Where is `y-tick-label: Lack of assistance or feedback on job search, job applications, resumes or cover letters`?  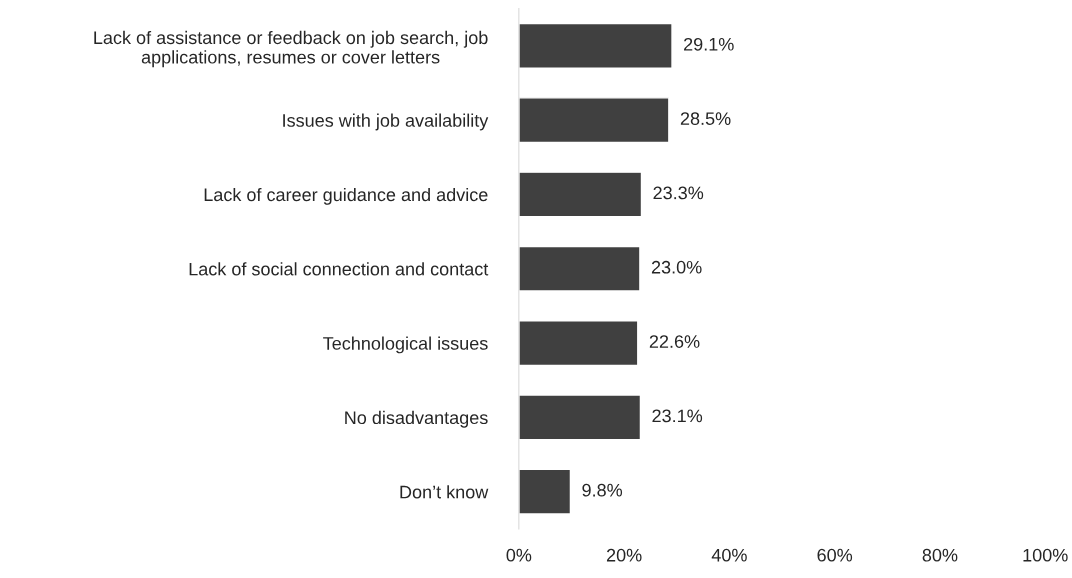 y-tick-label: Lack of assistance or feedback on job search, job applications, resumes or cover letters is located at coordinates (291, 49).